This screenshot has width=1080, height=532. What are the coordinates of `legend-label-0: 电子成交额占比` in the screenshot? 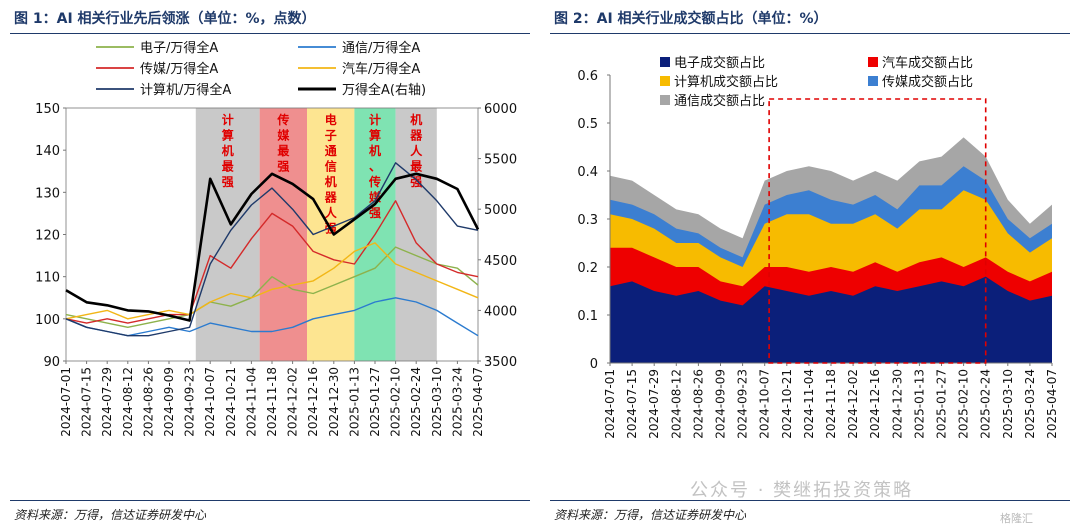 It's located at (719, 63).